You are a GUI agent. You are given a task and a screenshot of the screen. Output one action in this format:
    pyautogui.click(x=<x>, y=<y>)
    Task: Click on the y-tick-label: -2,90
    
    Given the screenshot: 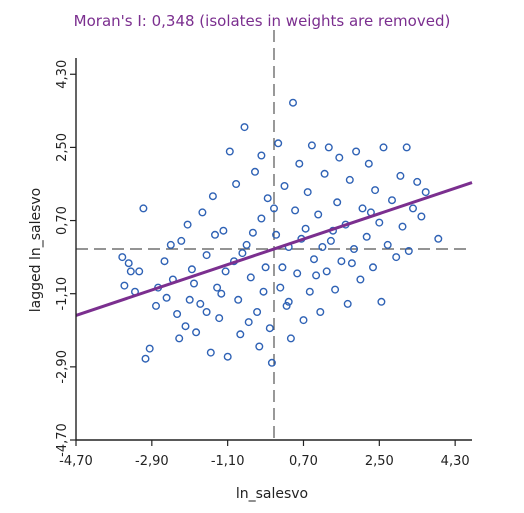 What is the action you would take?
    pyautogui.click(x=62, y=367)
    